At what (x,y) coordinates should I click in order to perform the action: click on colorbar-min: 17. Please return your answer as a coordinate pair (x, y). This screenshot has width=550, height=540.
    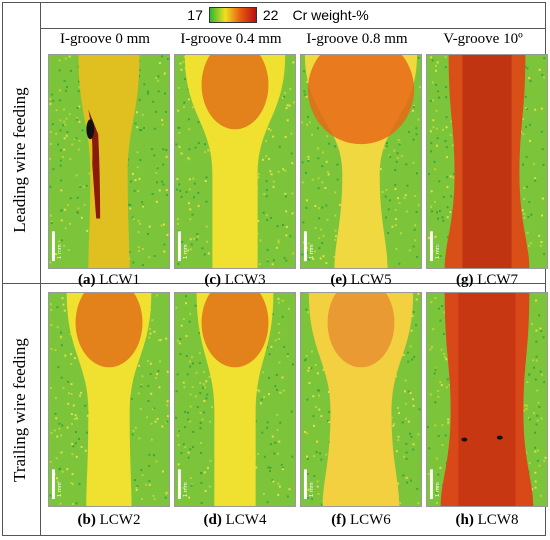
    Looking at the image, I should click on (195, 15).